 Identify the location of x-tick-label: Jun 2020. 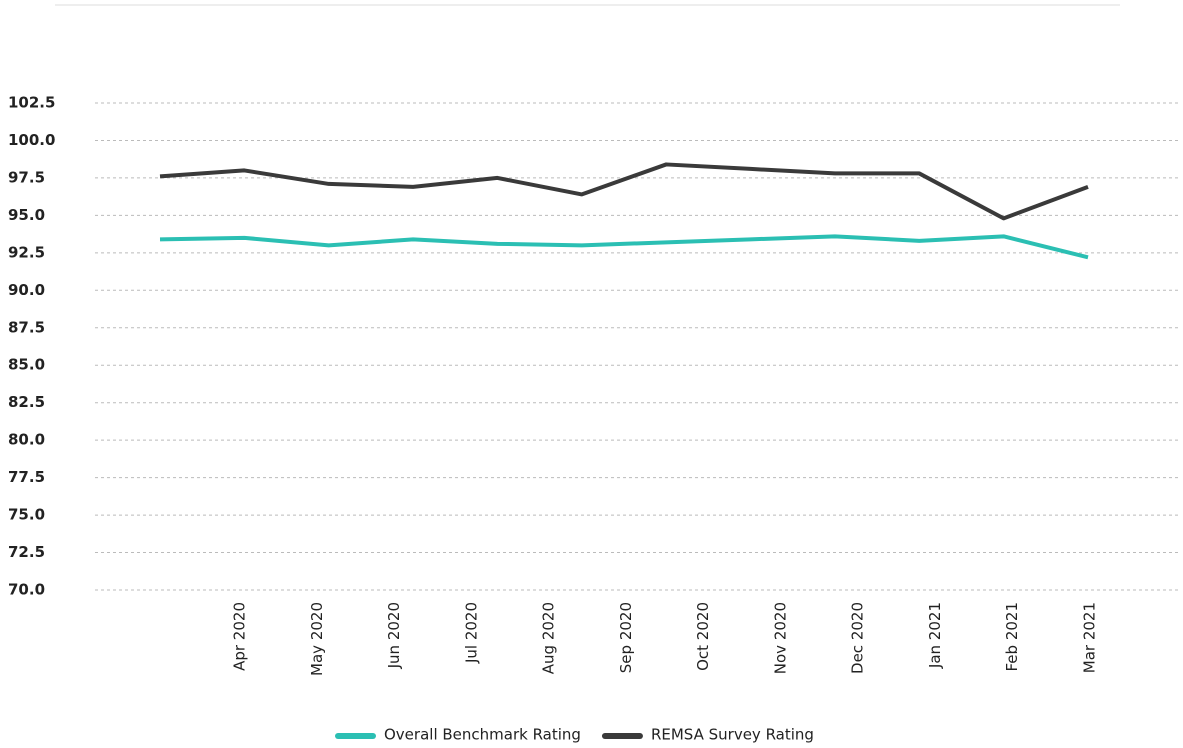
(394, 635).